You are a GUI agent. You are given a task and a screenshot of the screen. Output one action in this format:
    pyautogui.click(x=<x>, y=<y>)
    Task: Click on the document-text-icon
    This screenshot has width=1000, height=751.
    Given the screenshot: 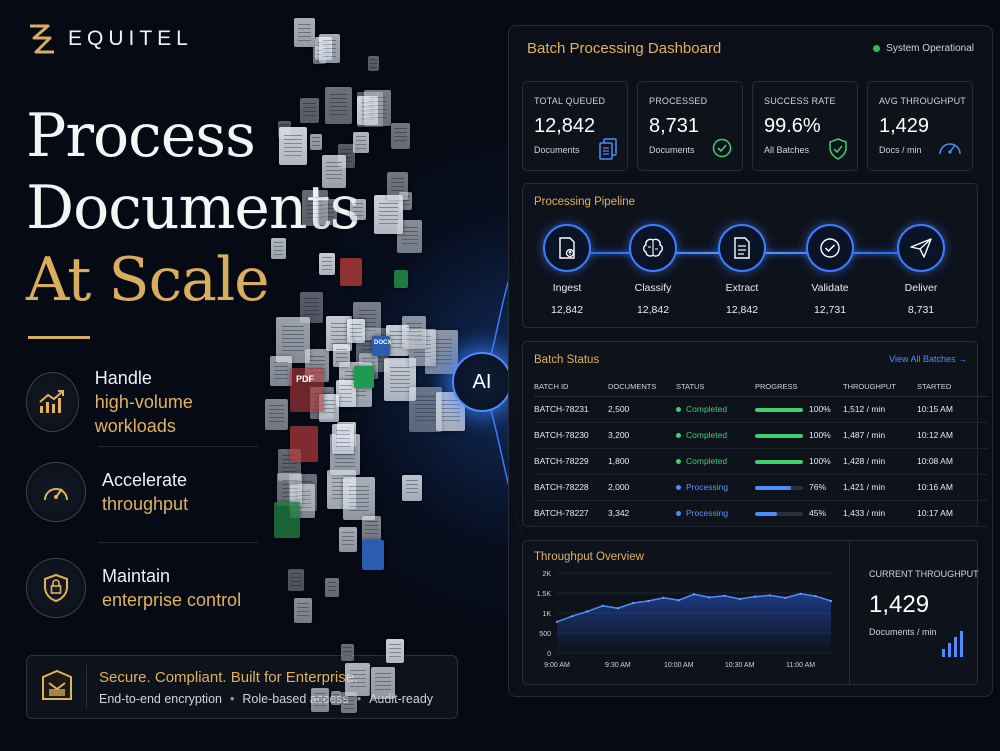 What is the action you would take?
    pyautogui.click(x=742, y=248)
    